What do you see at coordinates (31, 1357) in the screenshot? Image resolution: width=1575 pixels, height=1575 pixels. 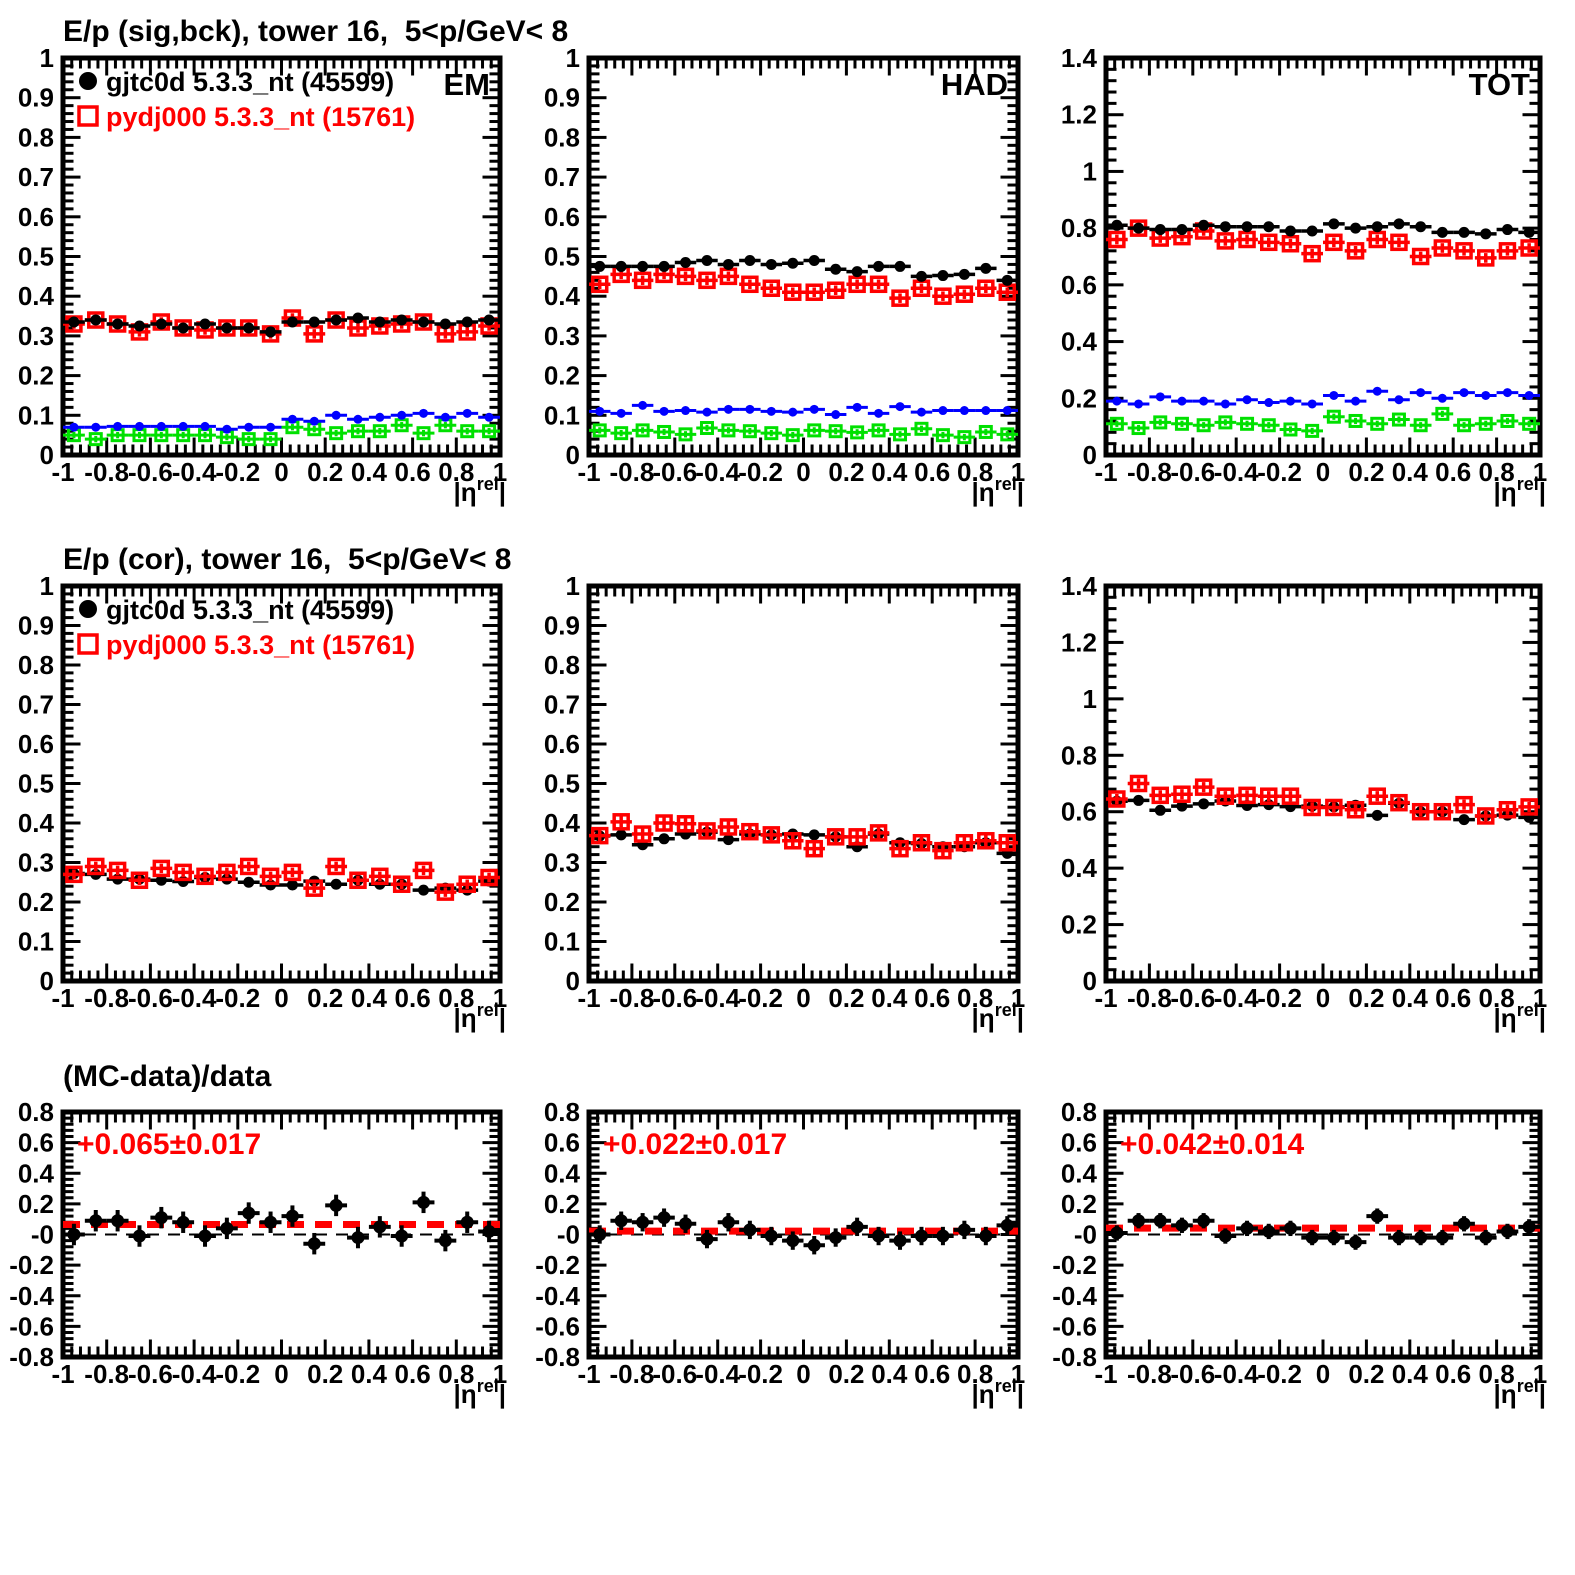 I see `y-tick-label: -0.8` at bounding box center [31, 1357].